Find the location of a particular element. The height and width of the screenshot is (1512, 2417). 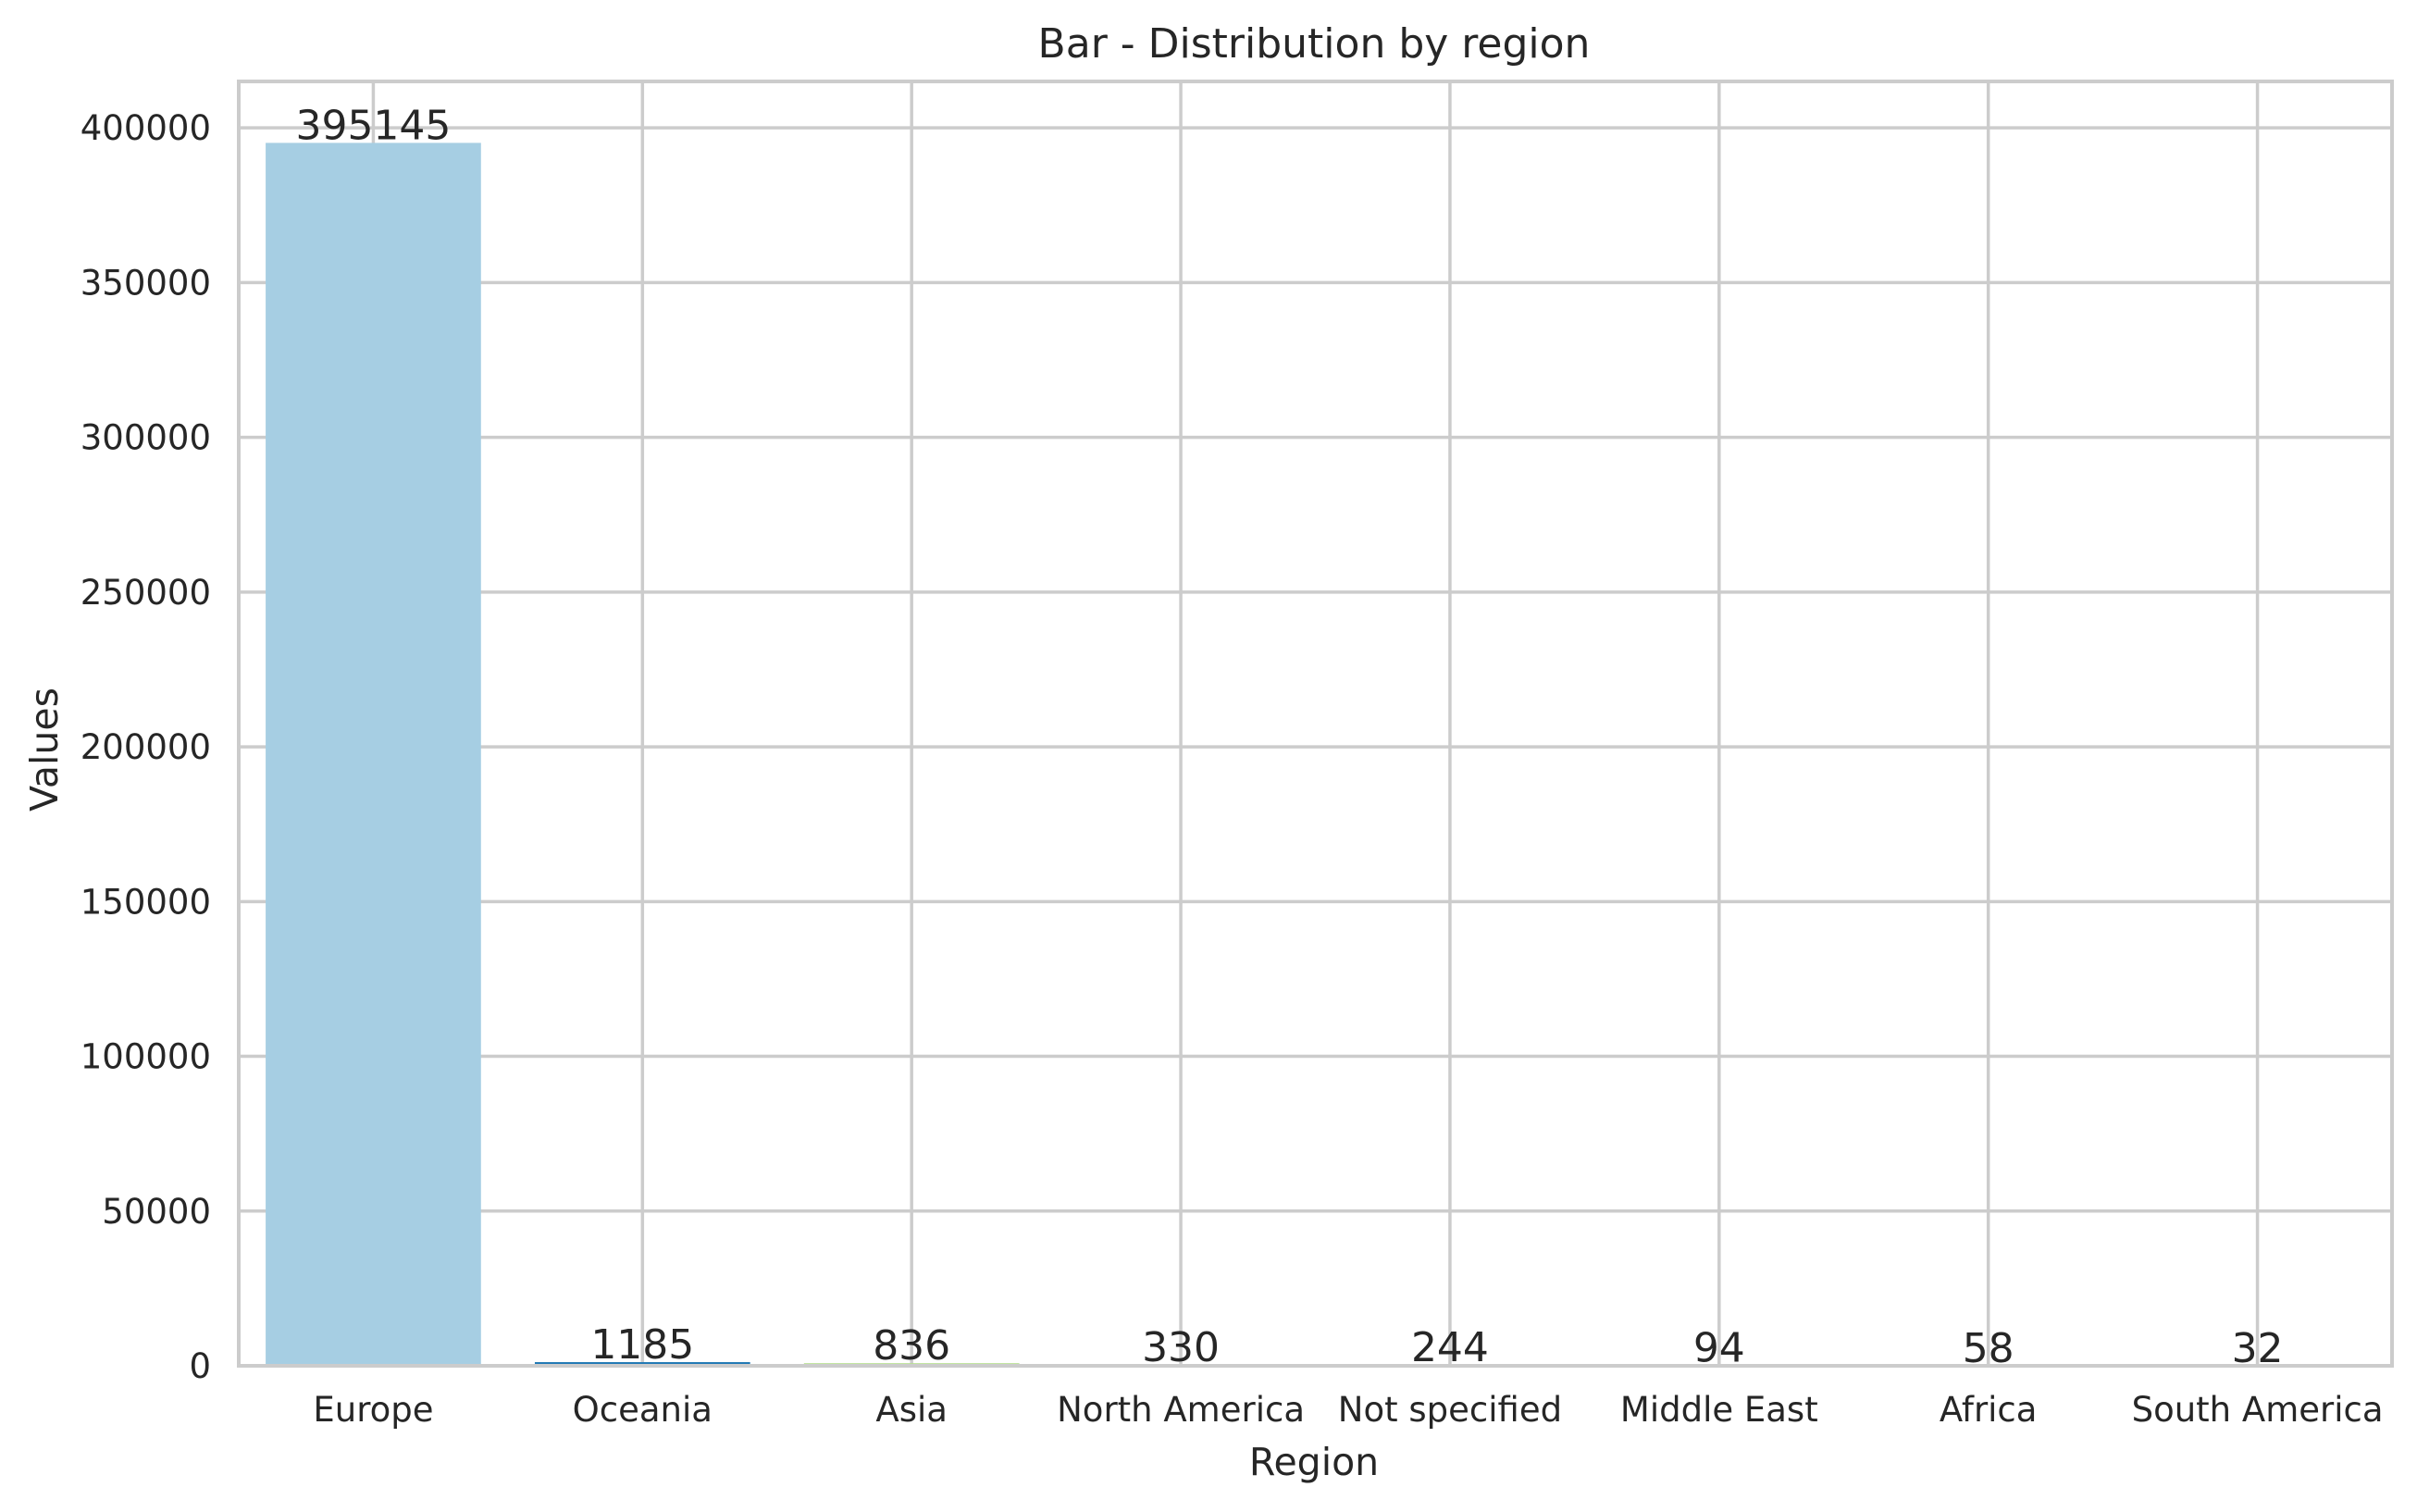

bar-value-label: 836 is located at coordinates (911, 1345).